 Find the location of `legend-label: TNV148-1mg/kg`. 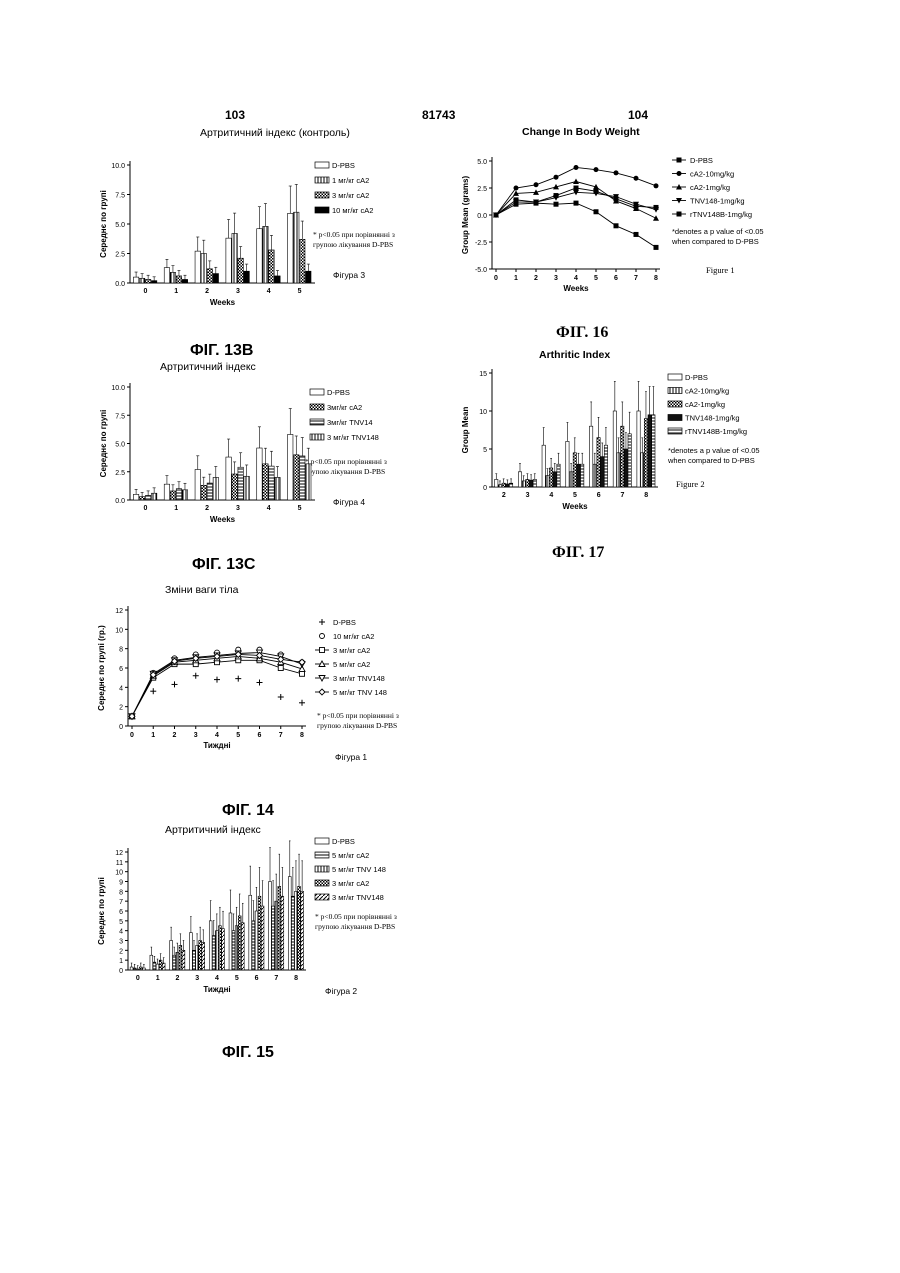

legend-label: TNV148-1mg/kg is located at coordinates (717, 201).